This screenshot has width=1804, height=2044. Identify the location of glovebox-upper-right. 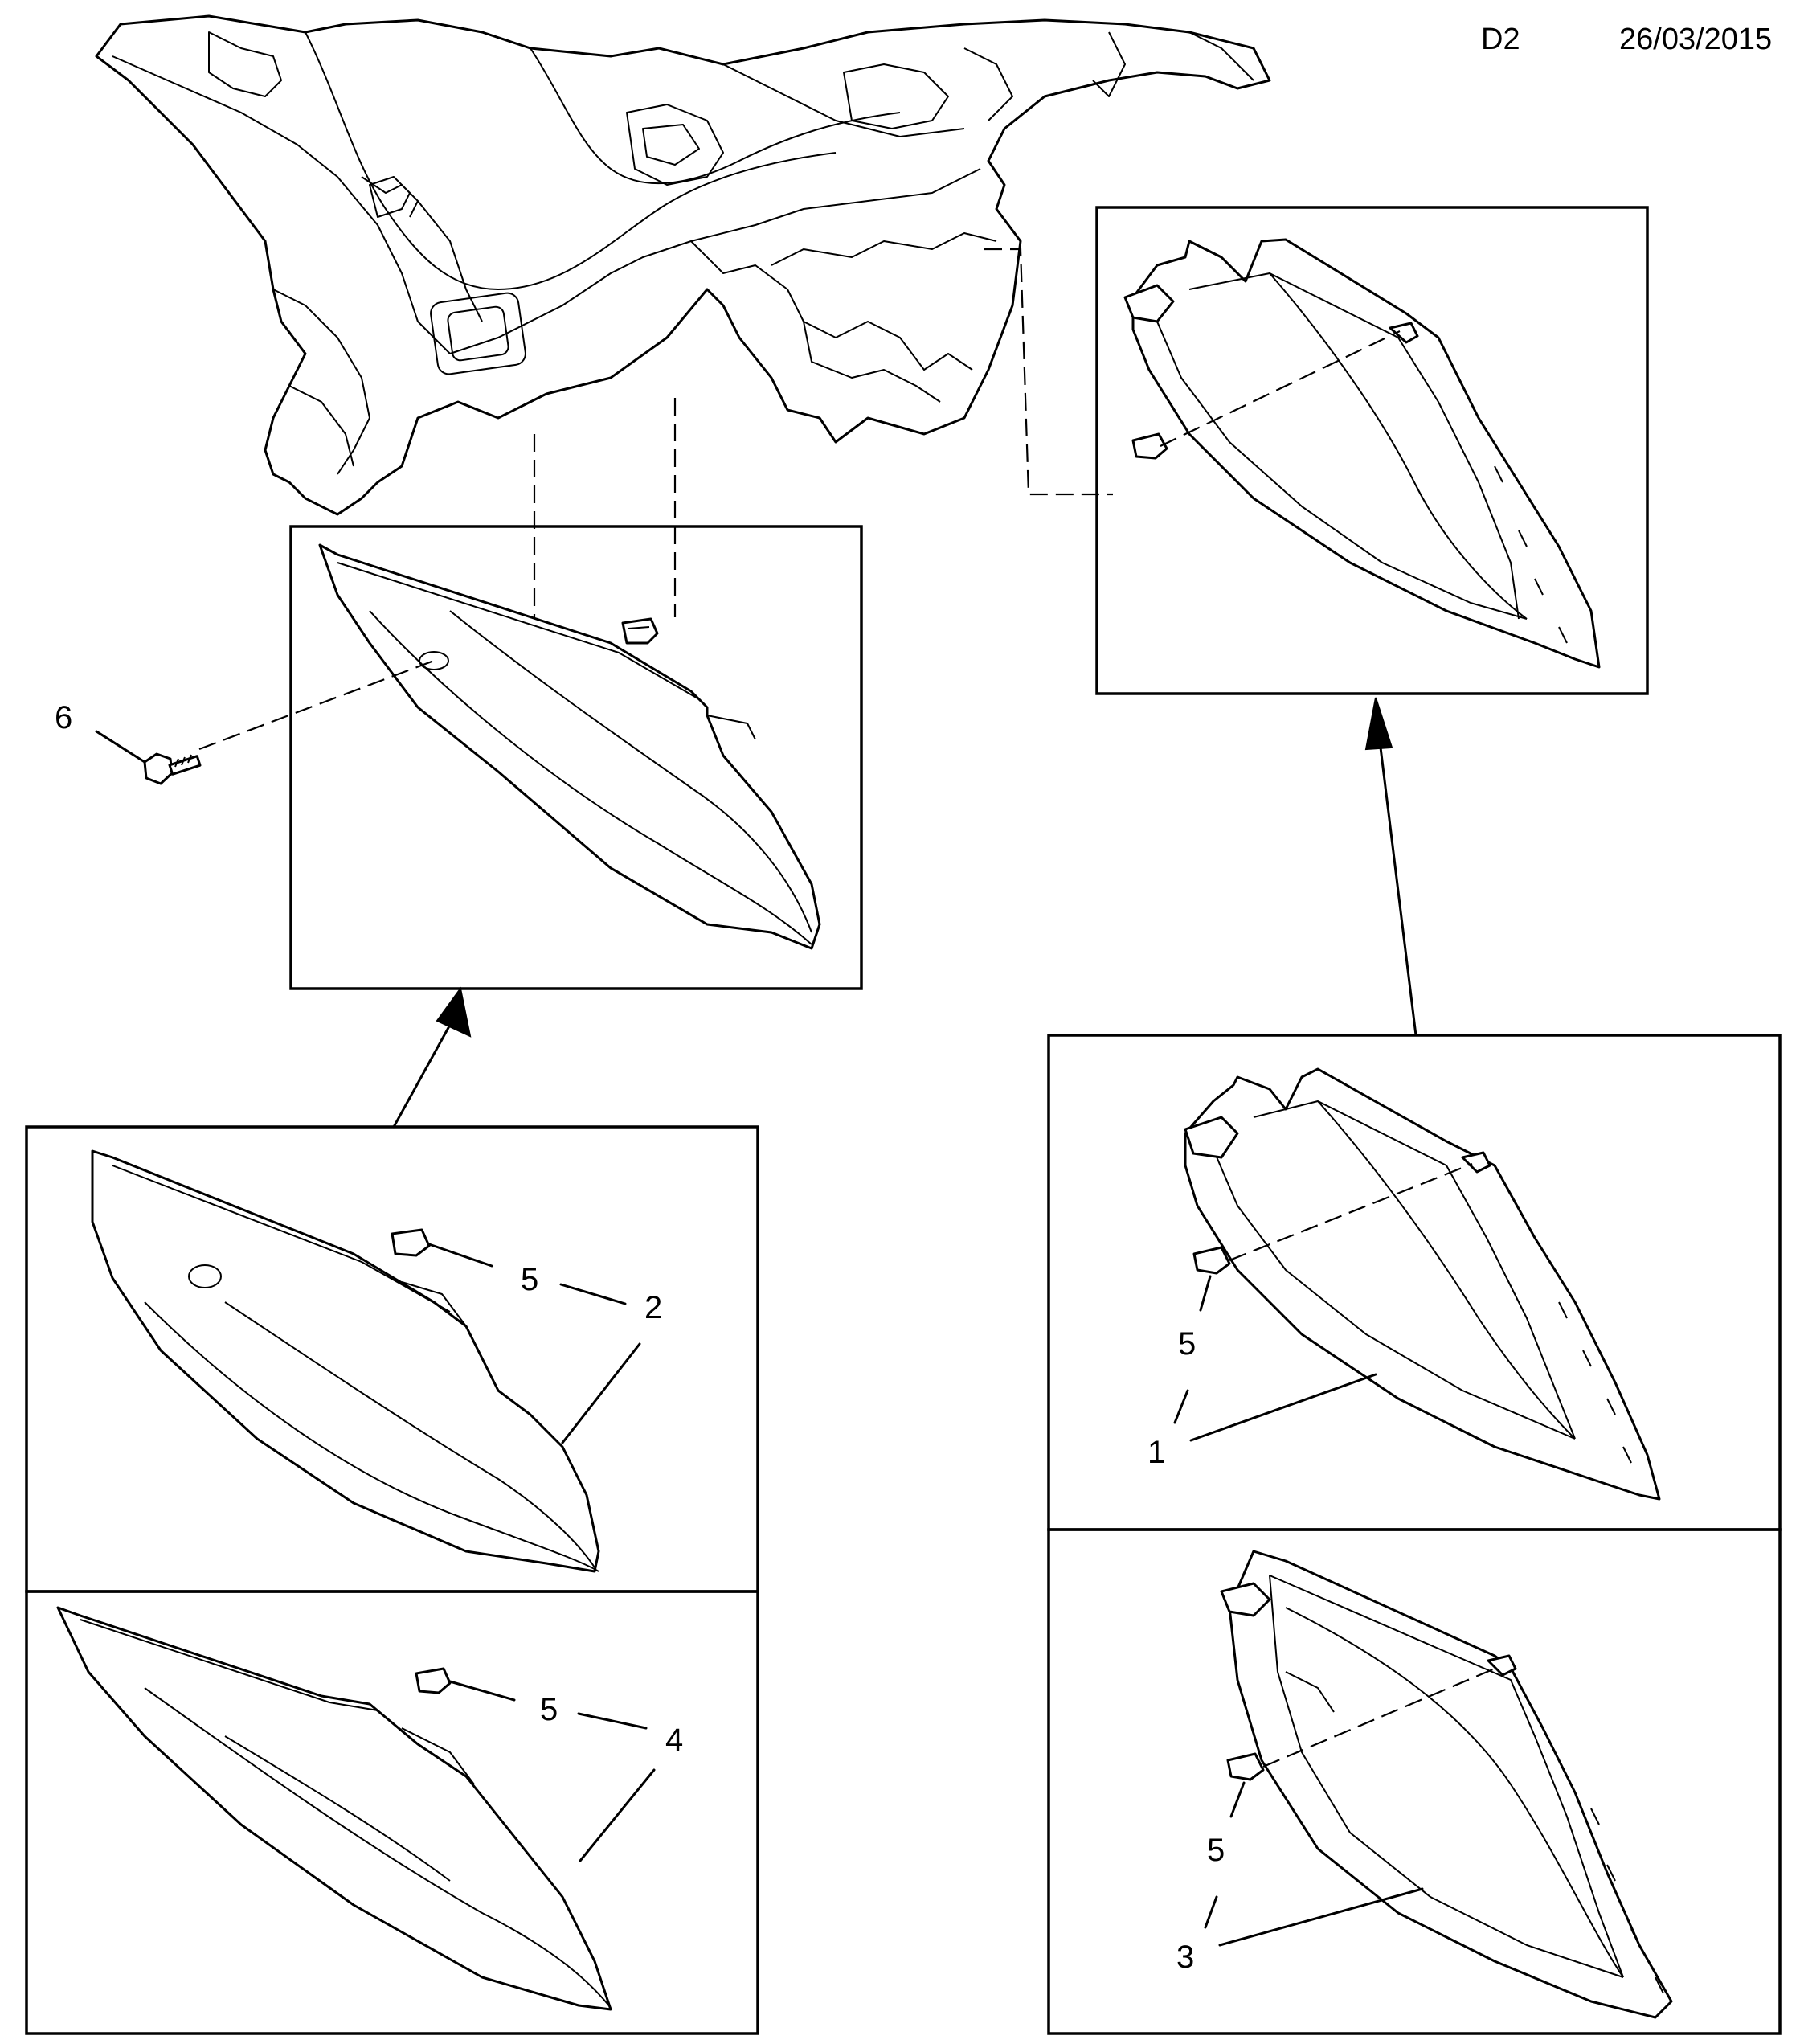
(1362, 453).